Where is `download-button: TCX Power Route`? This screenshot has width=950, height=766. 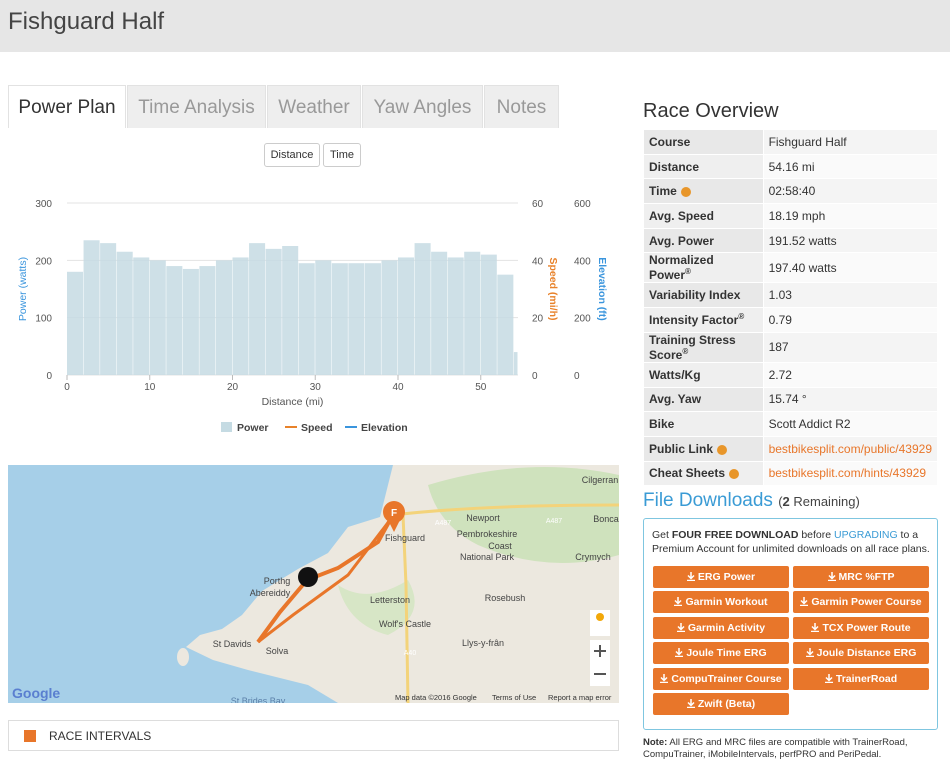
download-button: TCX Power Route is located at coordinates (861, 627).